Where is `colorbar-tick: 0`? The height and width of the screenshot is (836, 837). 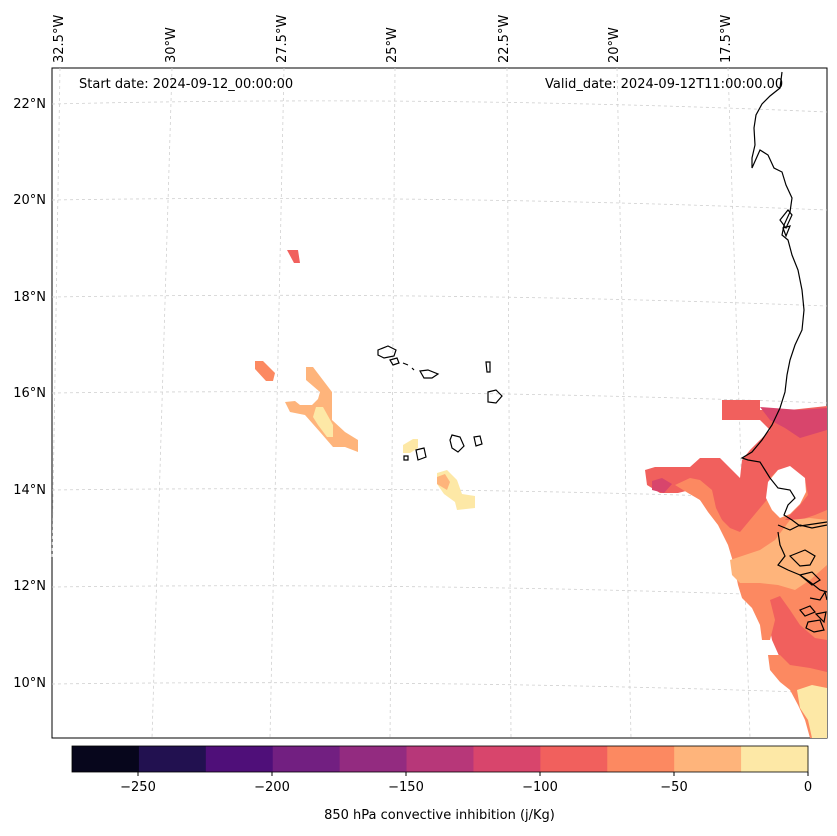 colorbar-tick: 0 is located at coordinates (808, 787).